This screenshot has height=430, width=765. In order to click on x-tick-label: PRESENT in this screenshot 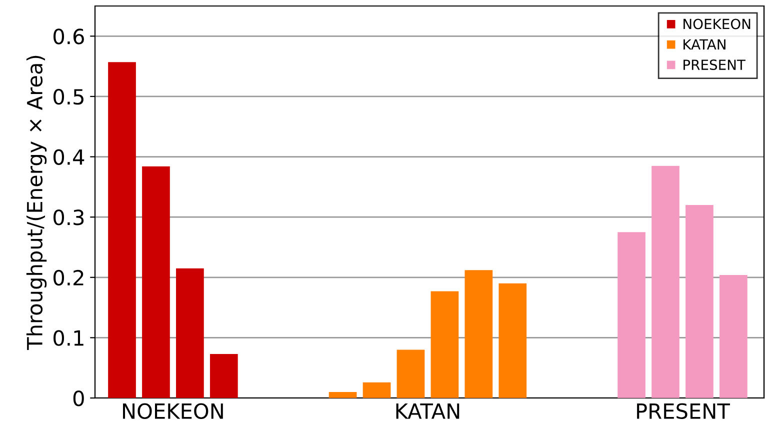, I will do `click(683, 411)`.